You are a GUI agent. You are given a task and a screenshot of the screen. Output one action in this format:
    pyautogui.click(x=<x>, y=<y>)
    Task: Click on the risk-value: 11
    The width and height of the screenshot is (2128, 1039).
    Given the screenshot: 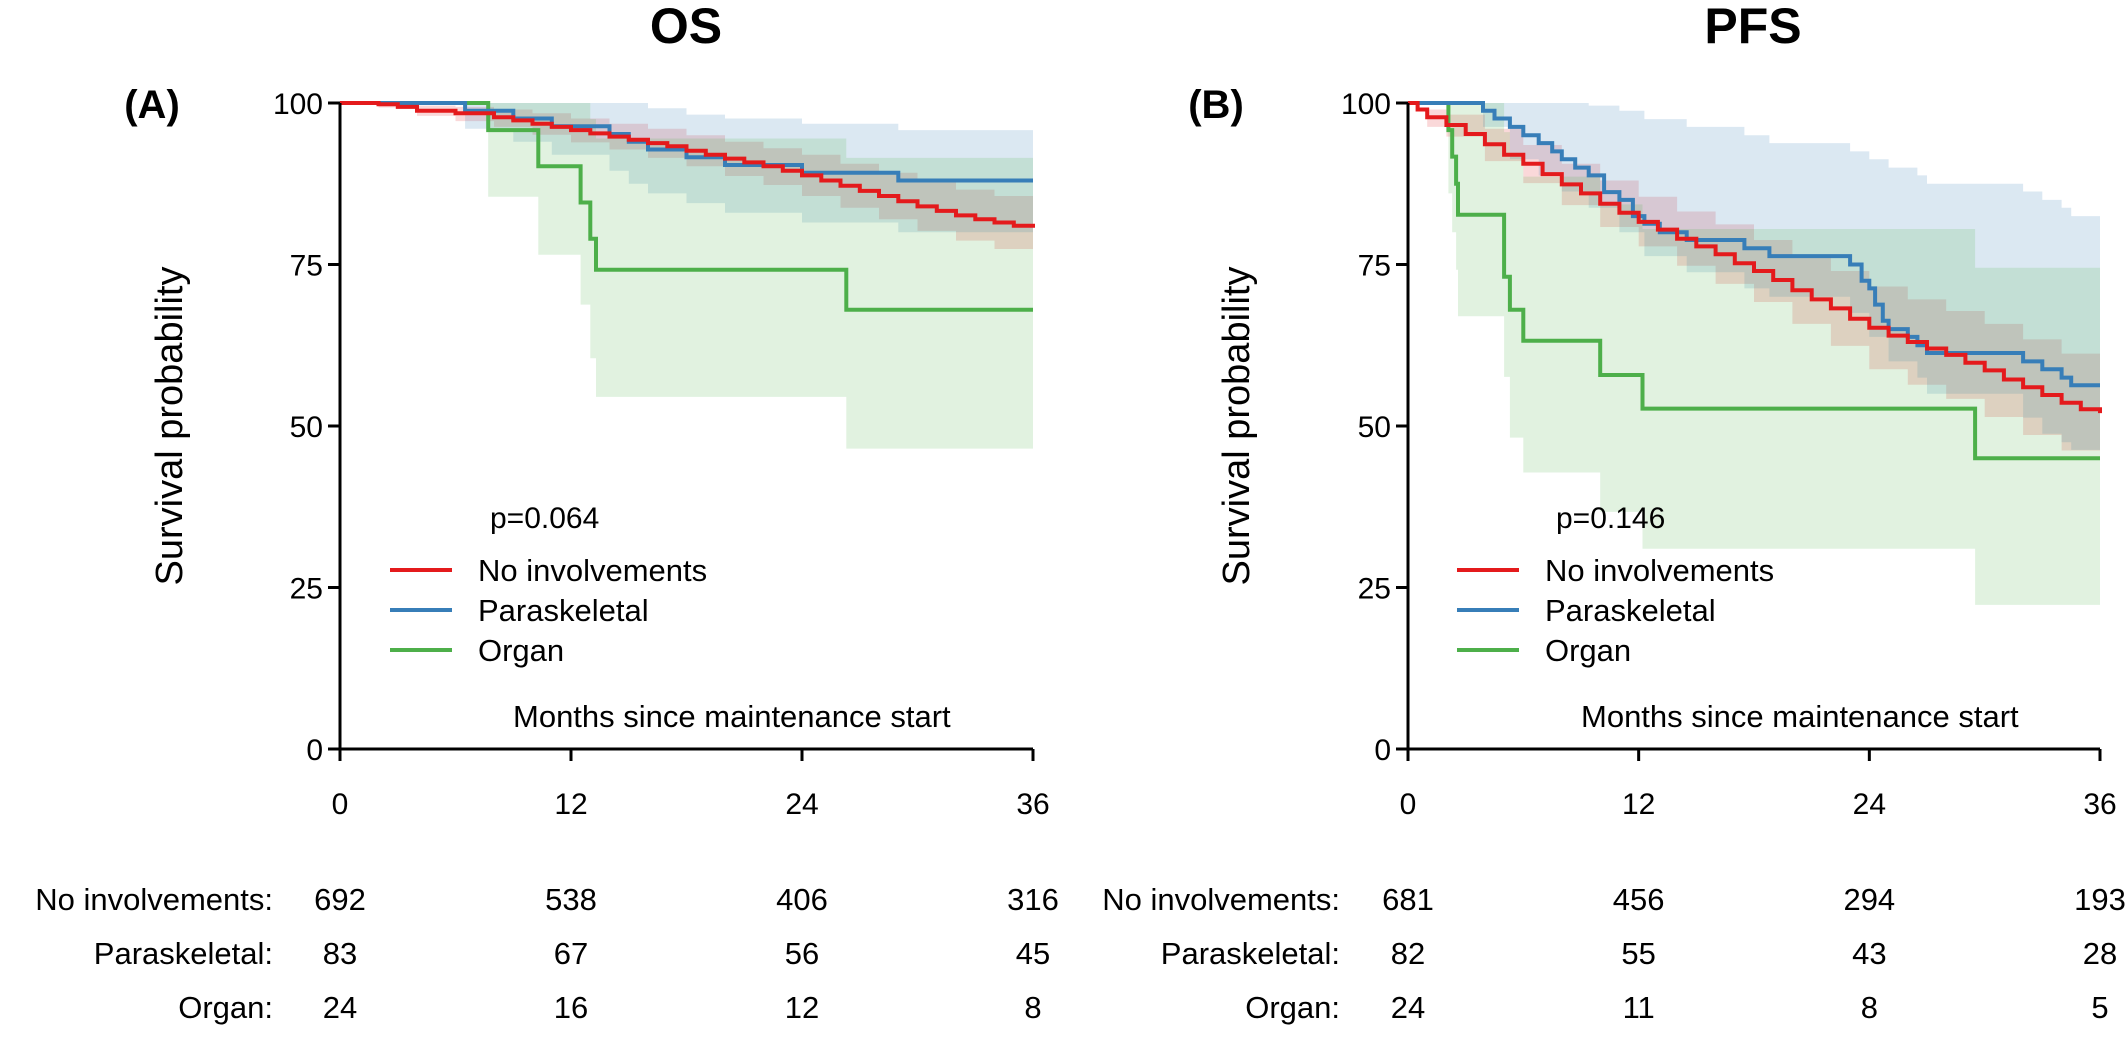 What is the action you would take?
    pyautogui.click(x=1639, y=1007)
    